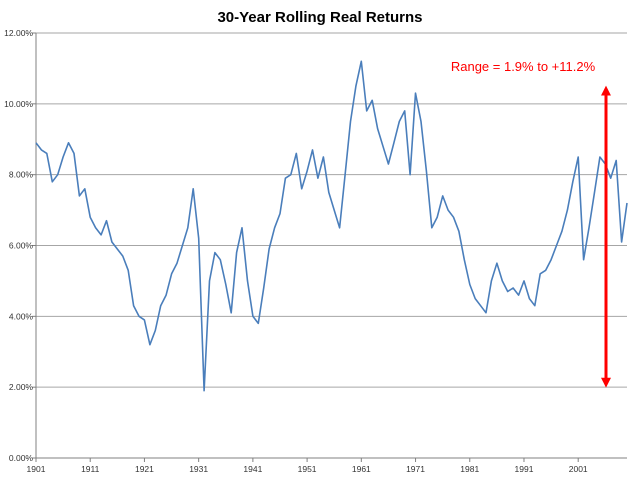 This screenshot has height=485, width=640. I want to click on x-tick-label: 1901, so click(36, 469).